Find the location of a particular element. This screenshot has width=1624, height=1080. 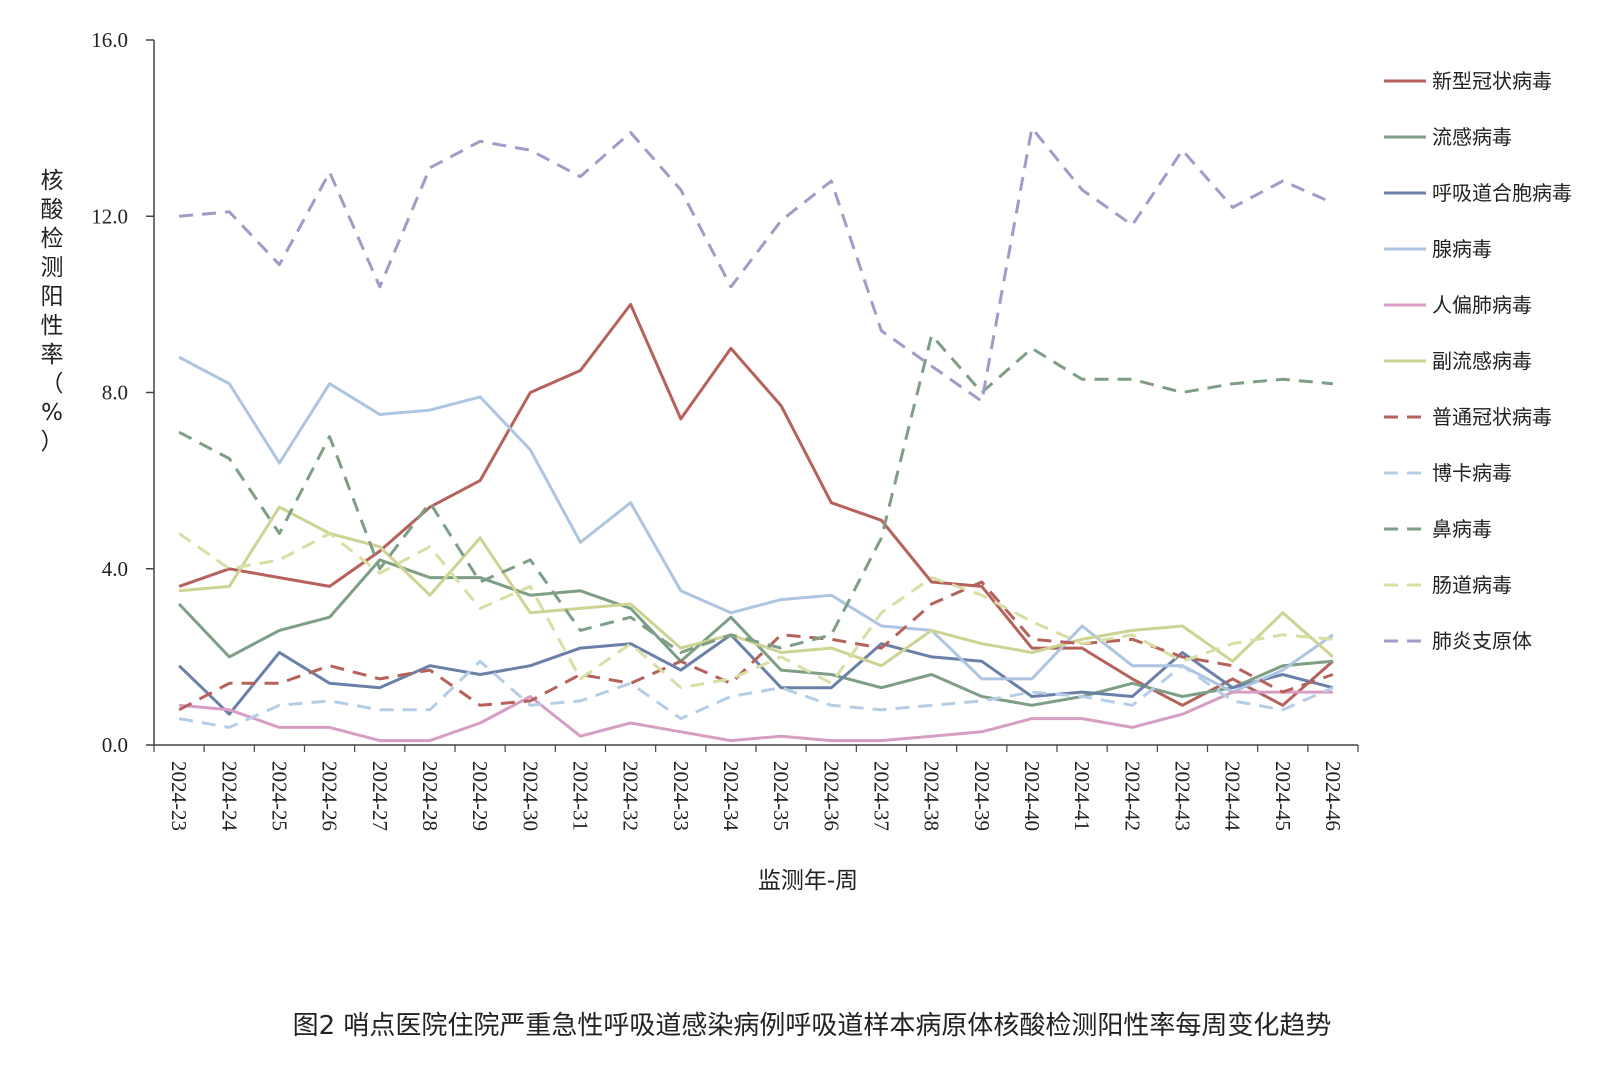

x-tick-label: 2024-25 is located at coordinates (279, 796).